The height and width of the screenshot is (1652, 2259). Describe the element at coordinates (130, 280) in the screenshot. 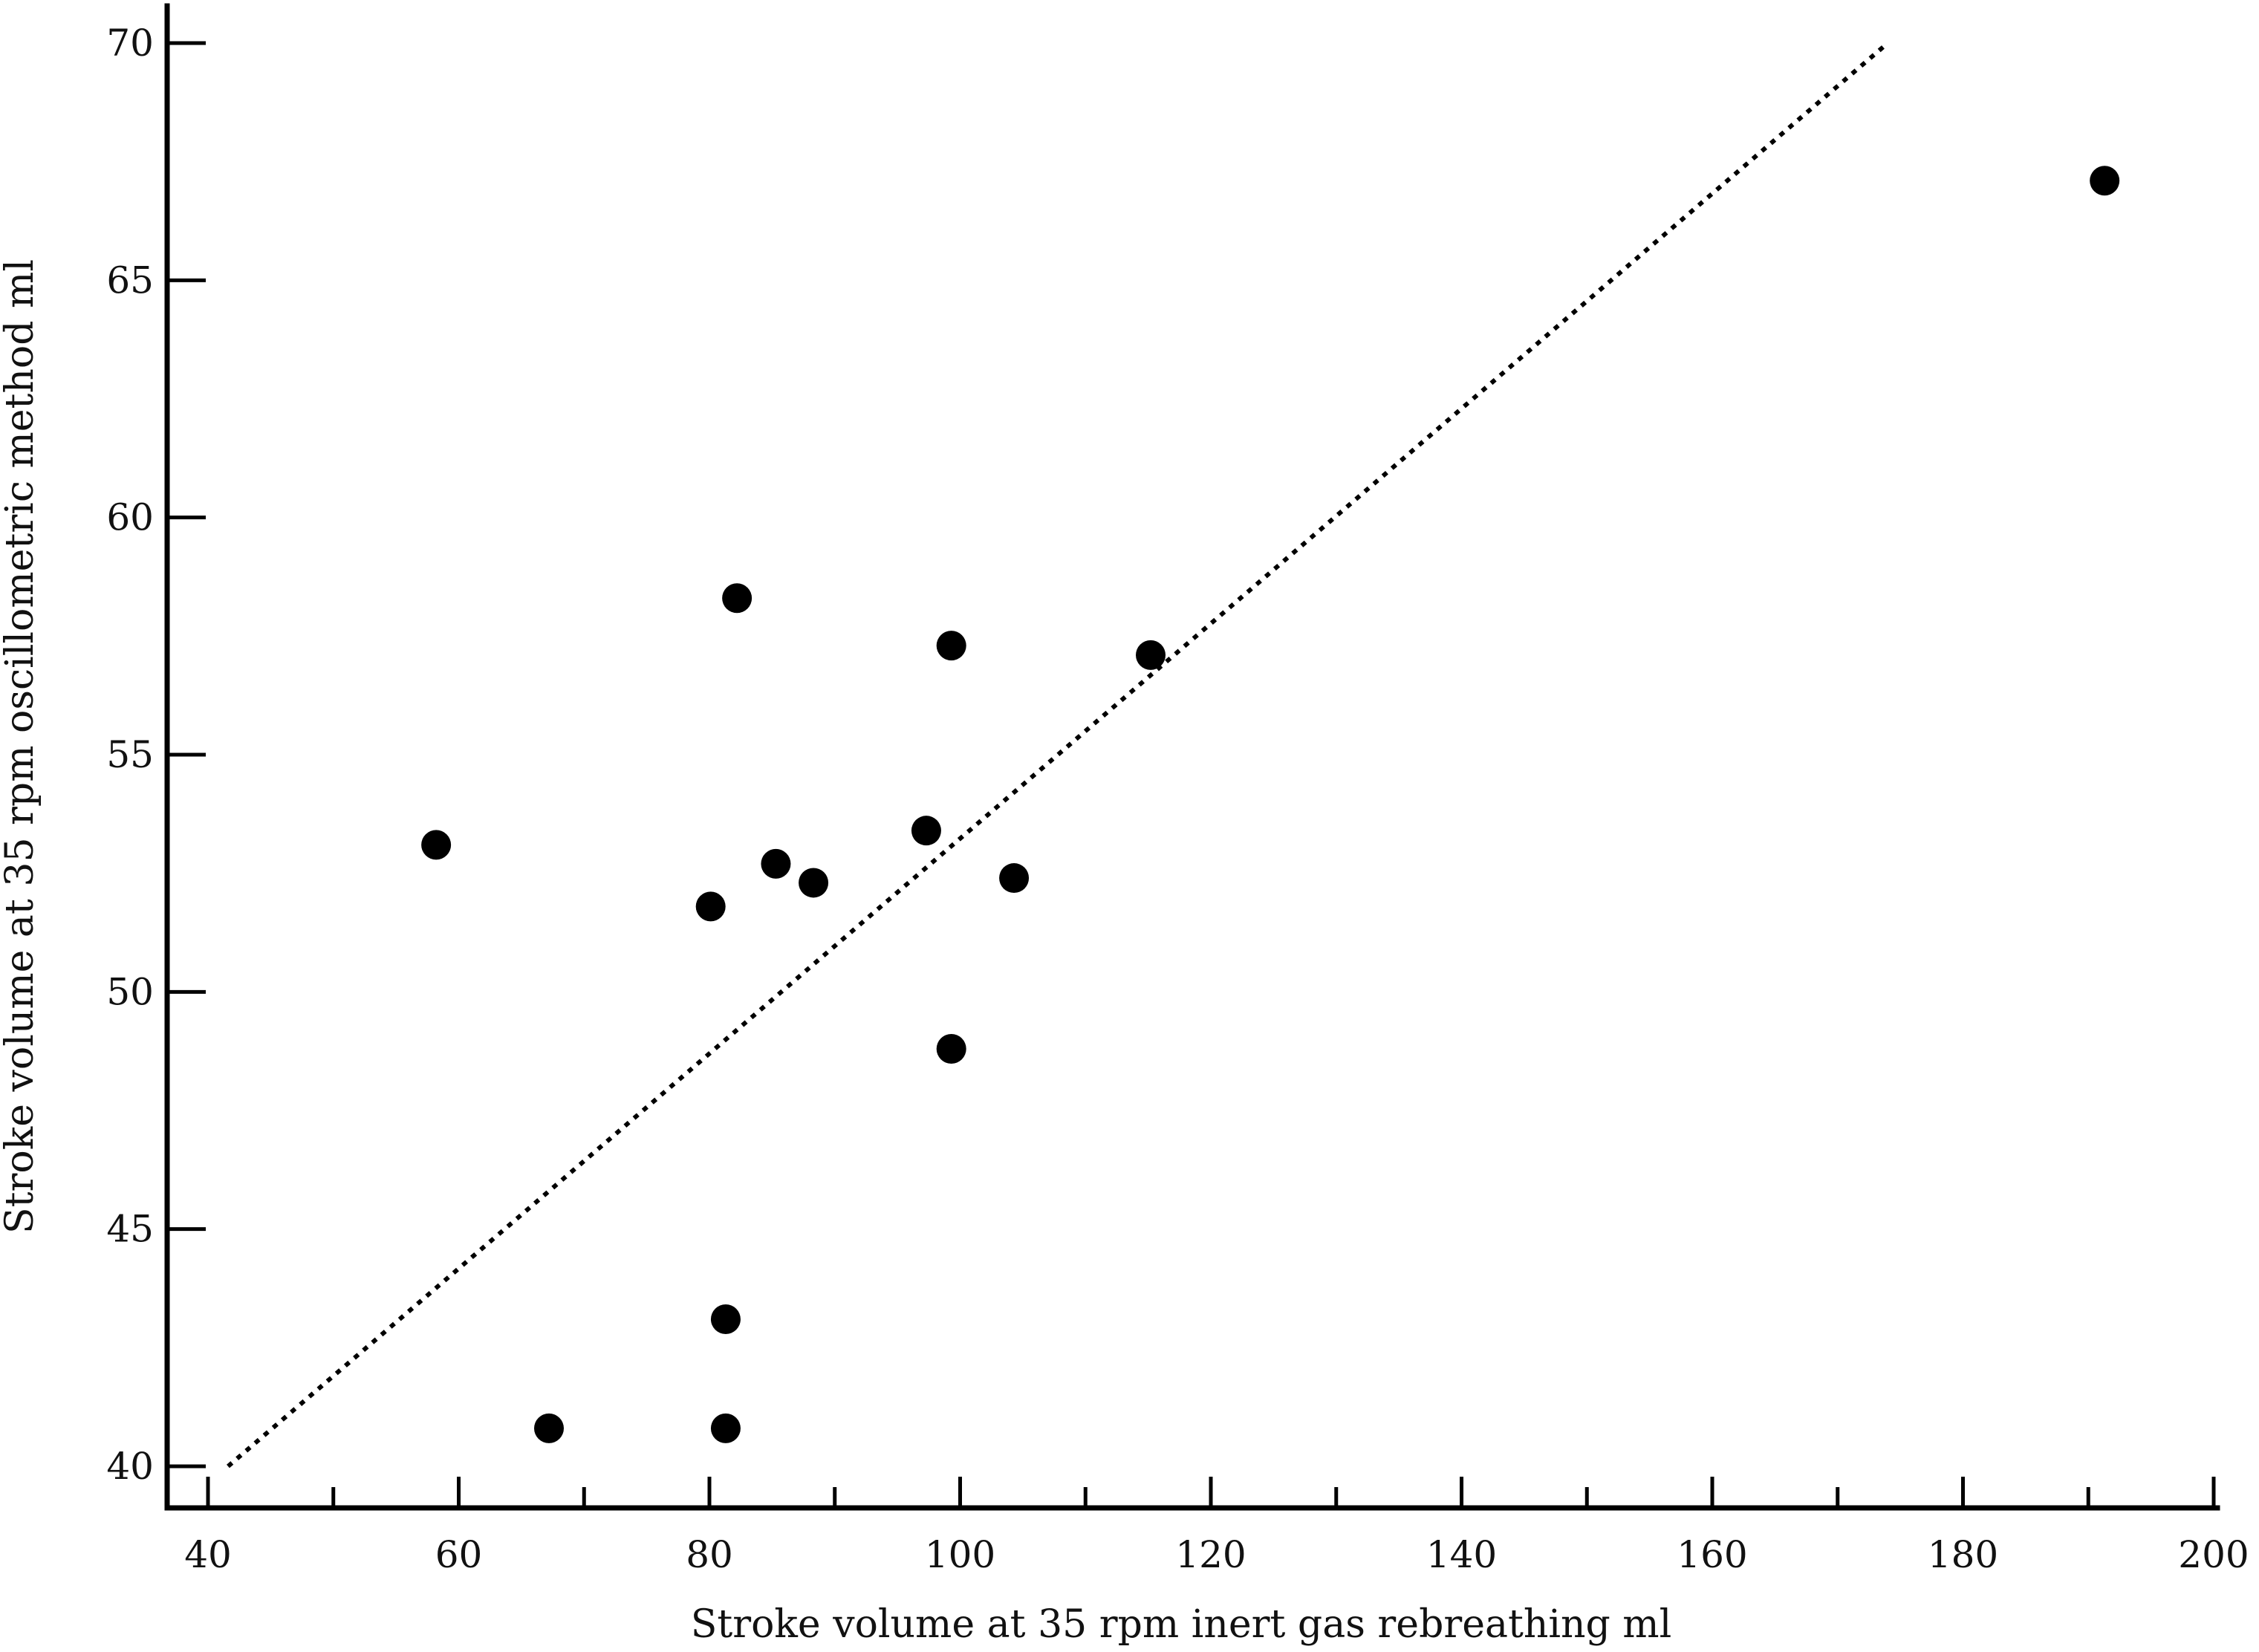

I see `y-tick-label: 65` at that location.